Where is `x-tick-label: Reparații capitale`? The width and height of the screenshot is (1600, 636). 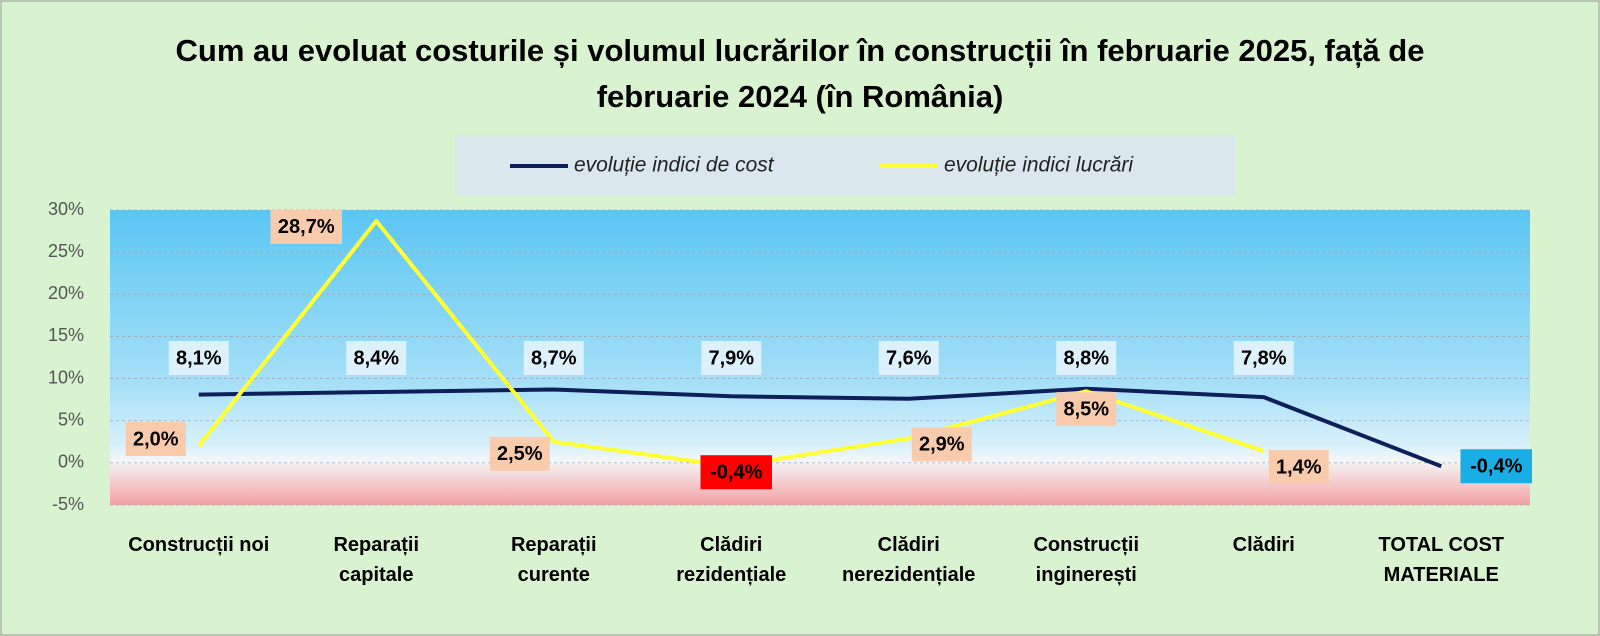
x-tick-label: Reparații capitale is located at coordinates (376, 560).